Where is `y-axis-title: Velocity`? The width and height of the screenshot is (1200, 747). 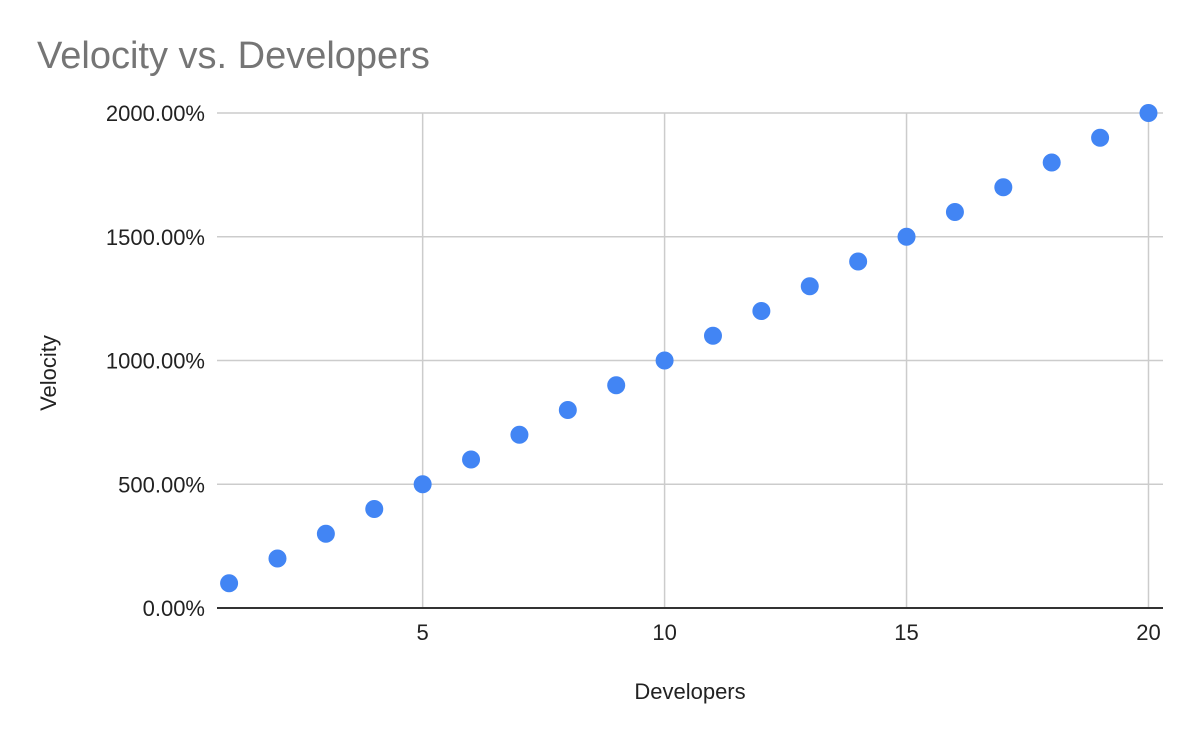
y-axis-title: Velocity is located at coordinates (48, 373).